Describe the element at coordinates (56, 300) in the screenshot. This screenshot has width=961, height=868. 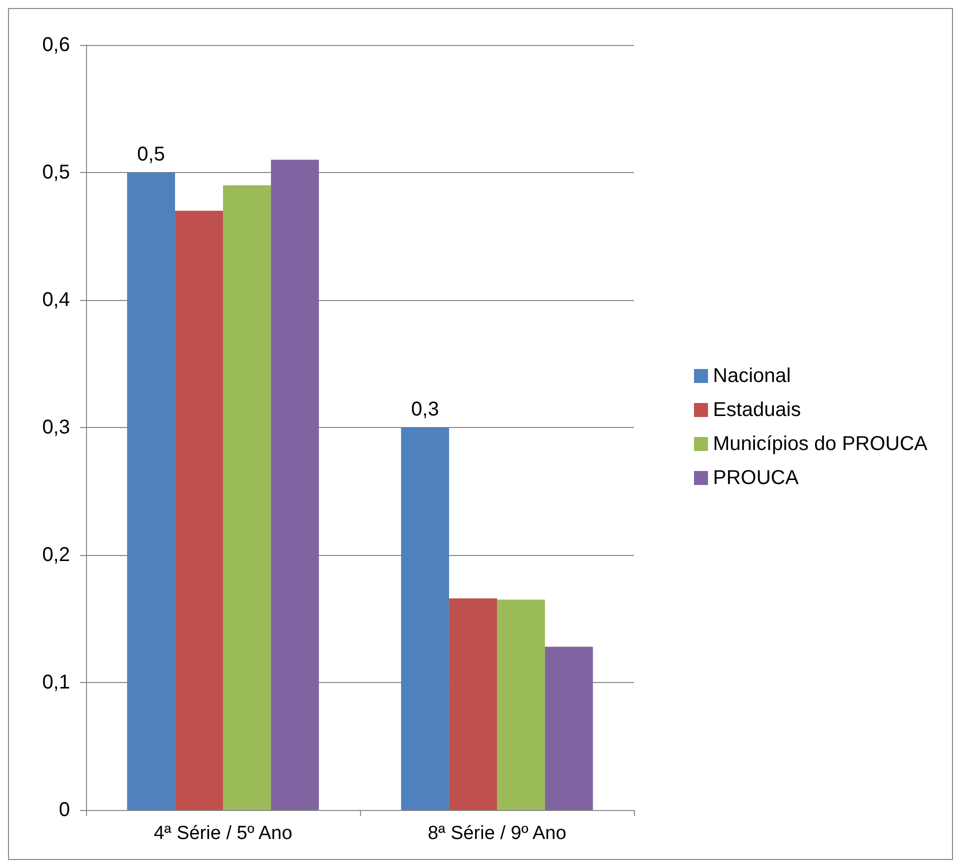
I see `y-tick-label: 0,4` at that location.